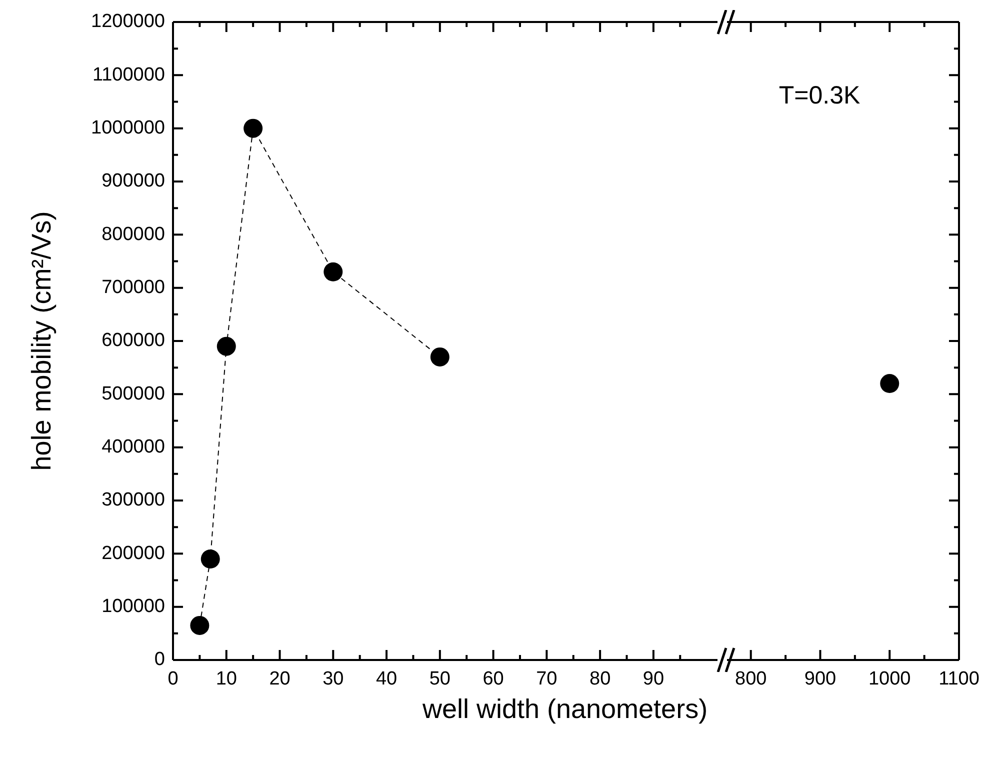 The image size is (990, 758). What do you see at coordinates (820, 679) in the screenshot?
I see `x-tick-label: 900` at bounding box center [820, 679].